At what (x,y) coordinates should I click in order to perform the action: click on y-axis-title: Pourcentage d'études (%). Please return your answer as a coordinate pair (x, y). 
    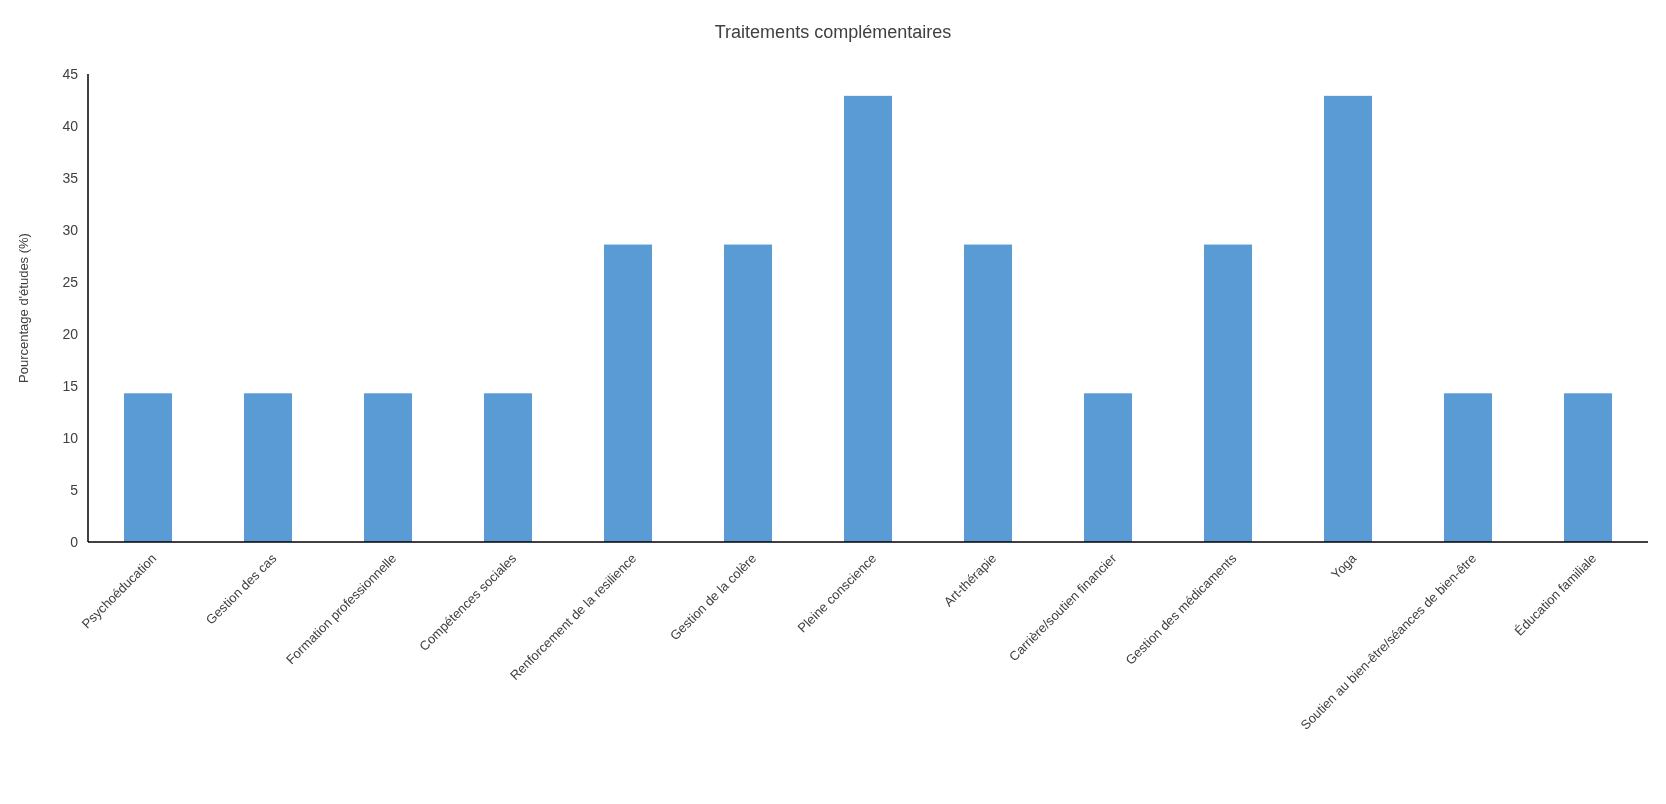
    Looking at the image, I should click on (23, 308).